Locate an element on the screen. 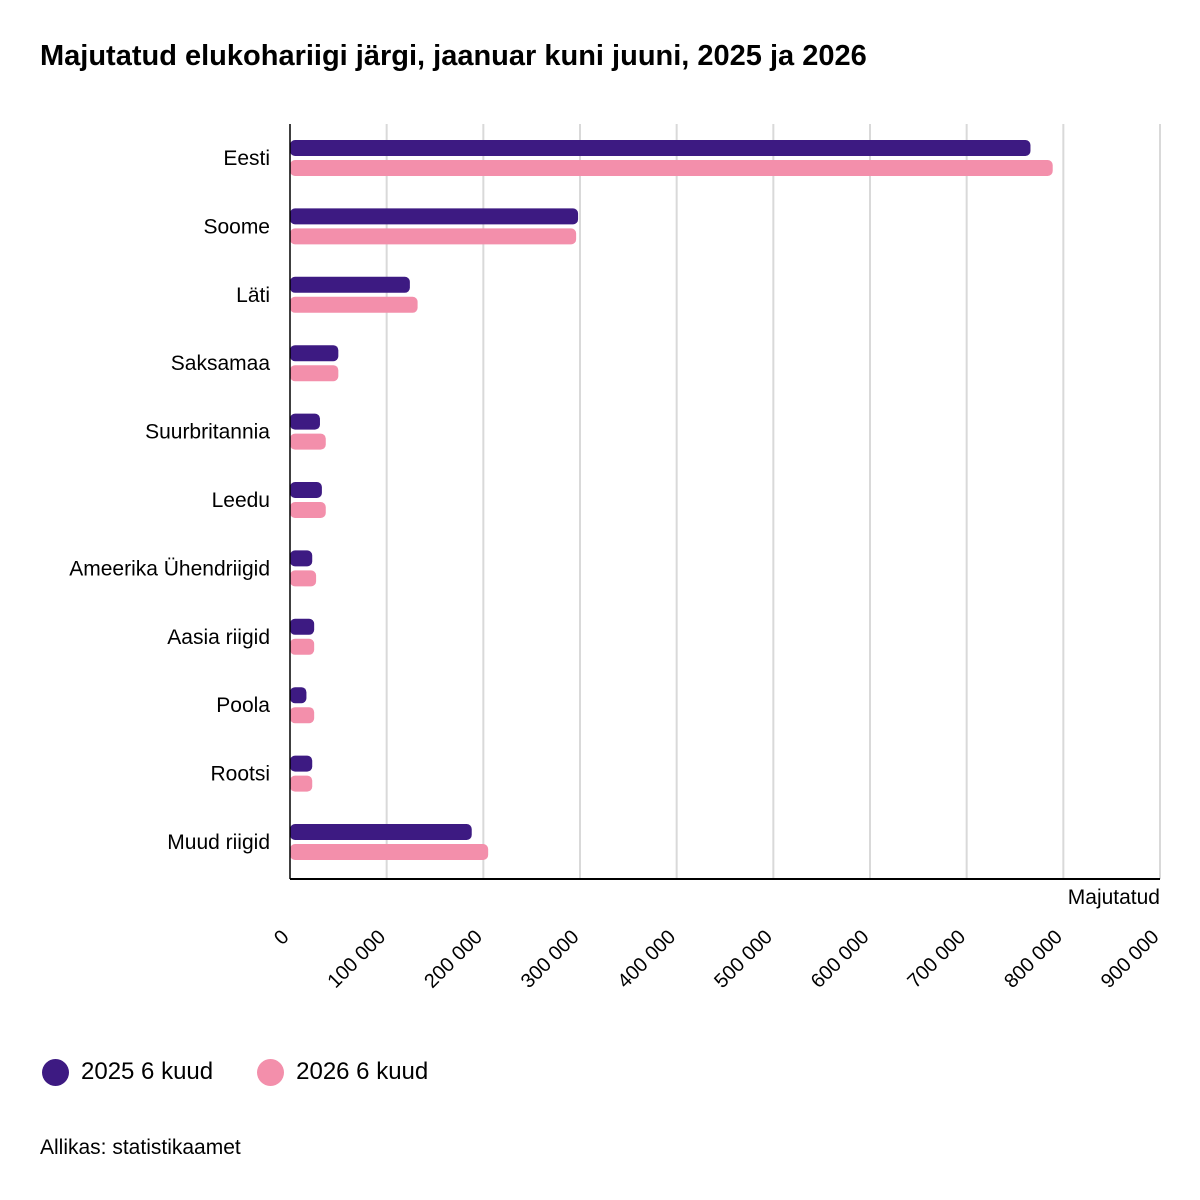 The width and height of the screenshot is (1200, 1200). x-tick-label: 300 000 is located at coordinates (550, 959).